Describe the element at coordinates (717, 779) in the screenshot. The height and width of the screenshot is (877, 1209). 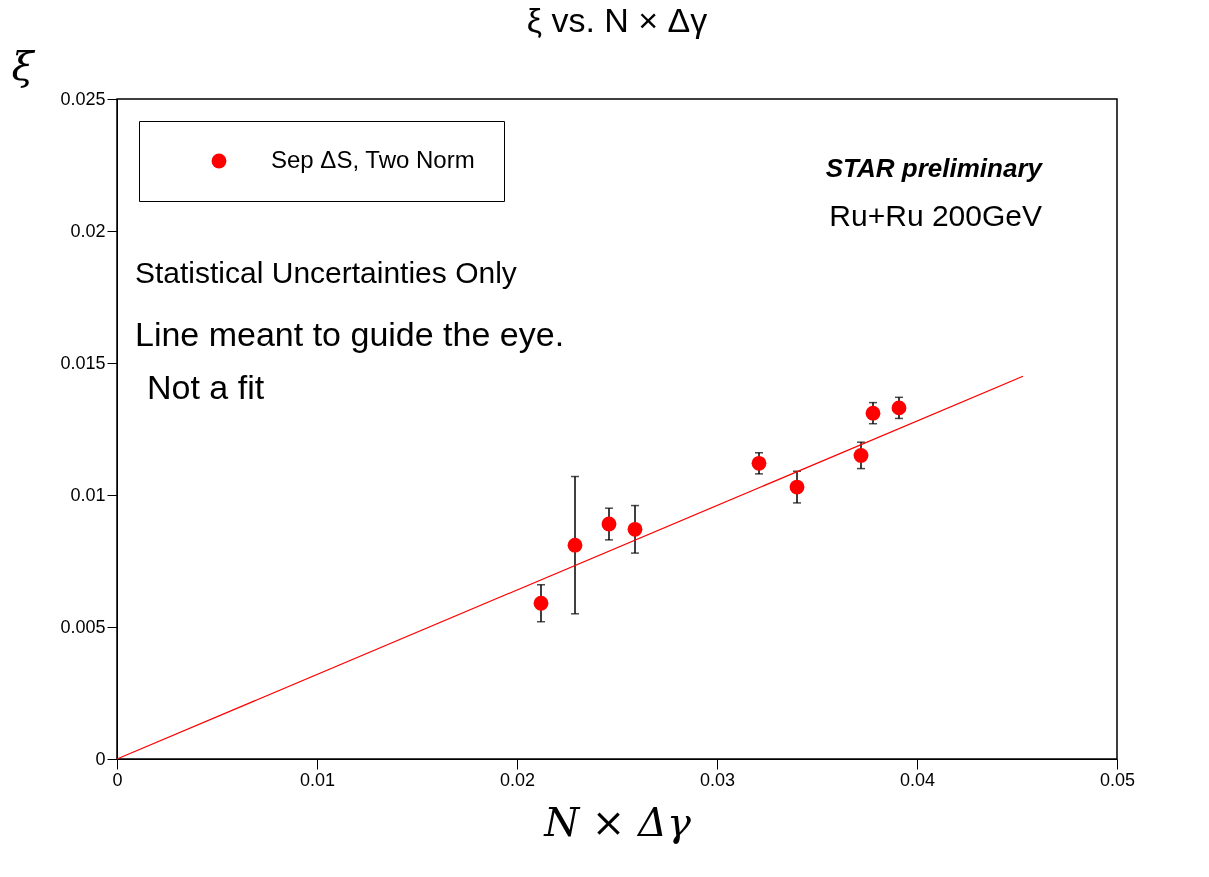
I see `x-tick-label: 0.03` at that location.